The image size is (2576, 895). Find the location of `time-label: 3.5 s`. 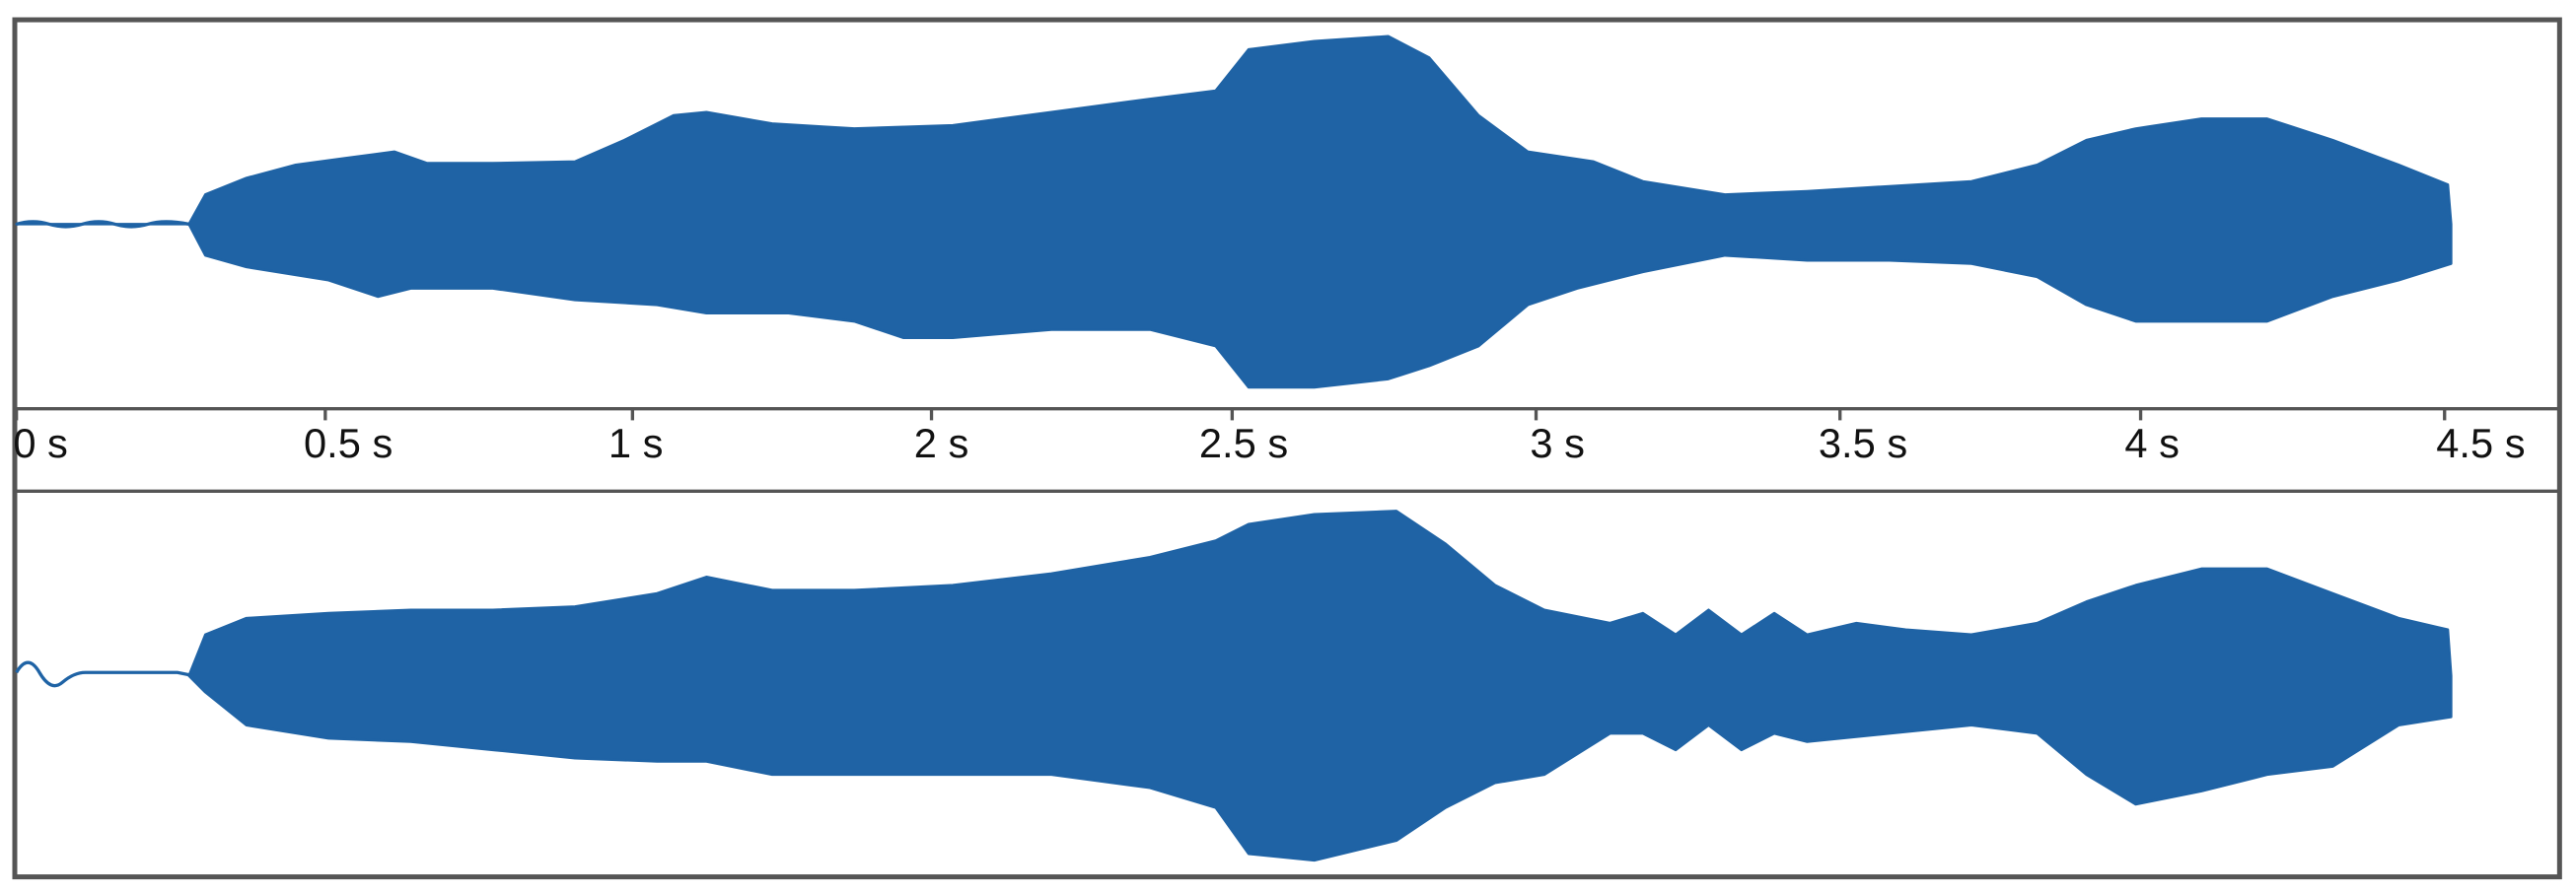

time-label: 3.5 s is located at coordinates (1863, 443).